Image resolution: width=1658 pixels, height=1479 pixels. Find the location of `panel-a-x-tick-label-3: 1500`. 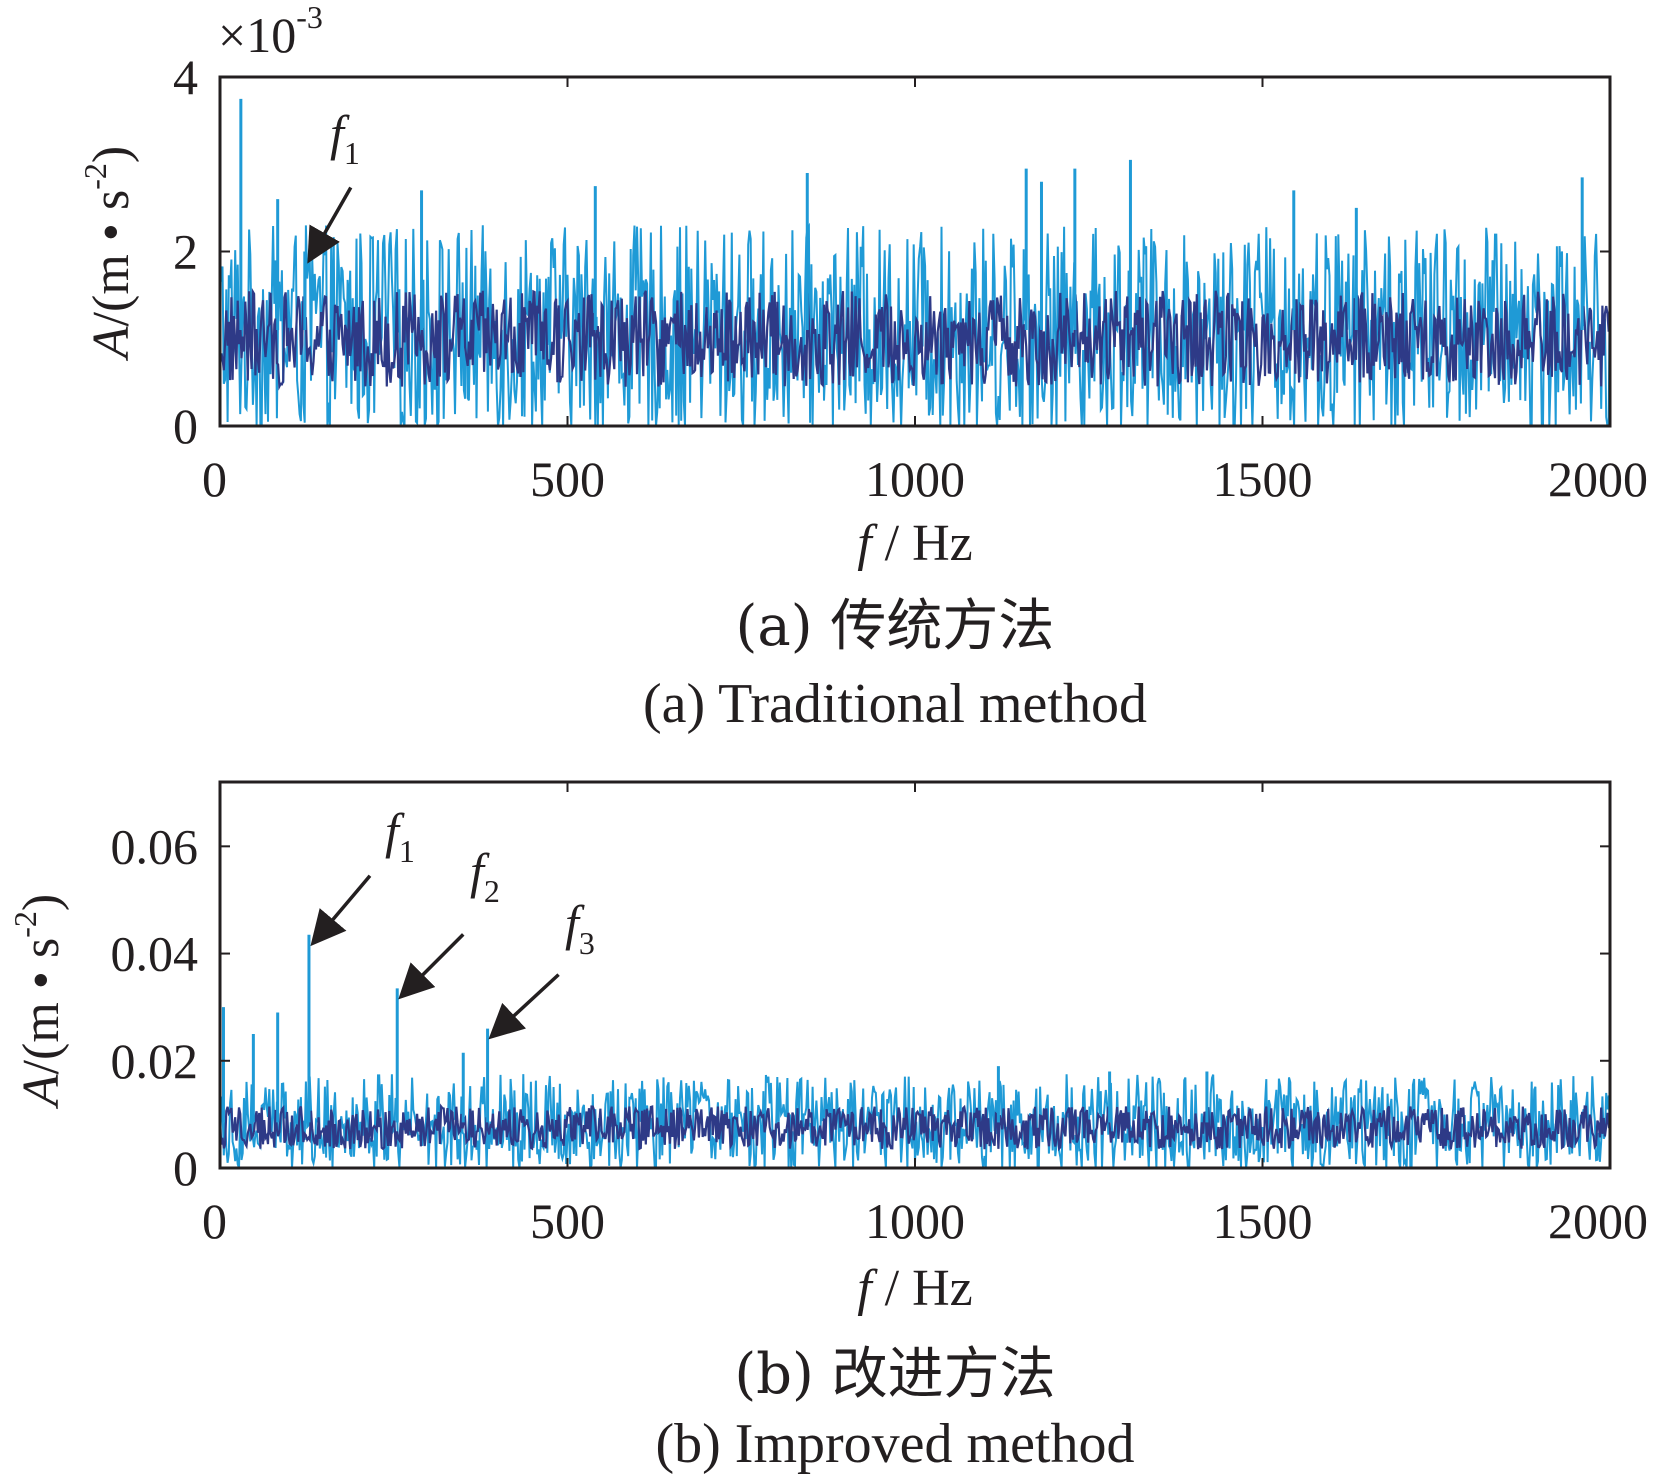

panel-a-x-tick-label-3: 1500 is located at coordinates (1263, 479).